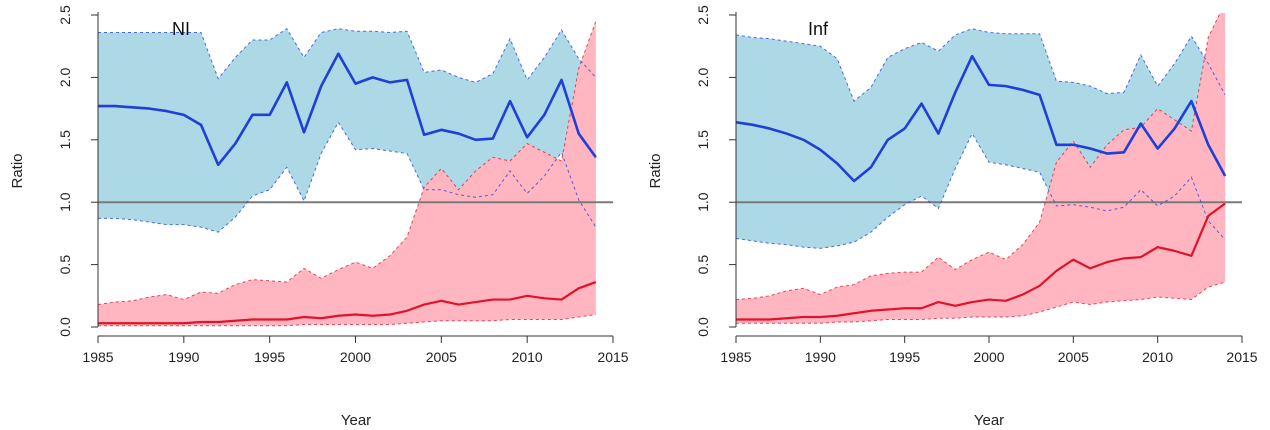 The image size is (1270, 430). Describe the element at coordinates (989, 420) in the screenshot. I see `x-axis-title-1: Year` at that location.